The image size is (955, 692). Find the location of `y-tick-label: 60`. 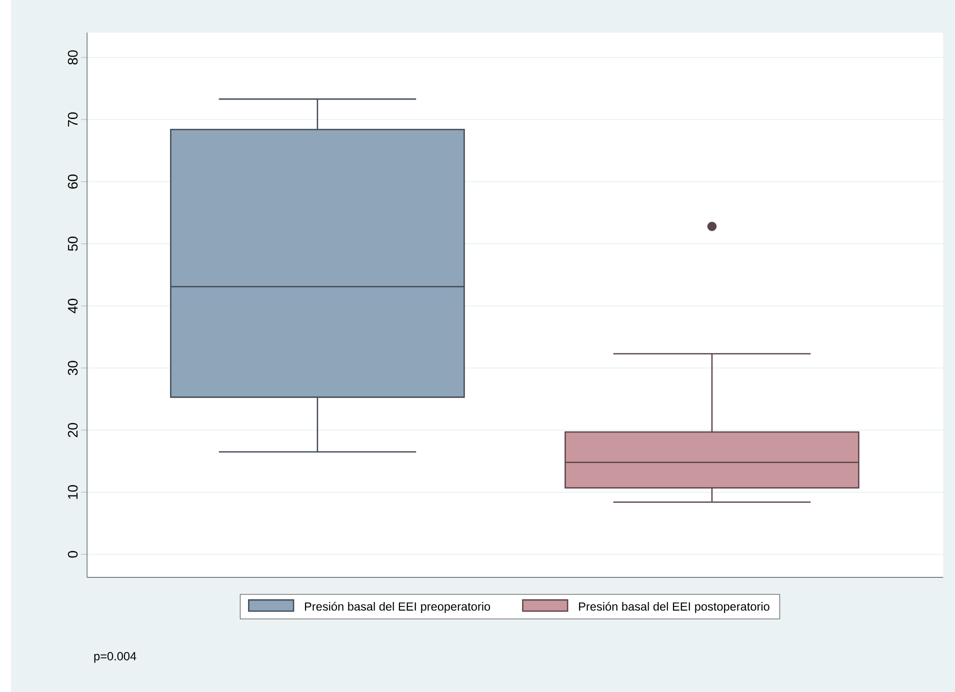

y-tick-label: 60 is located at coordinates (73, 181).